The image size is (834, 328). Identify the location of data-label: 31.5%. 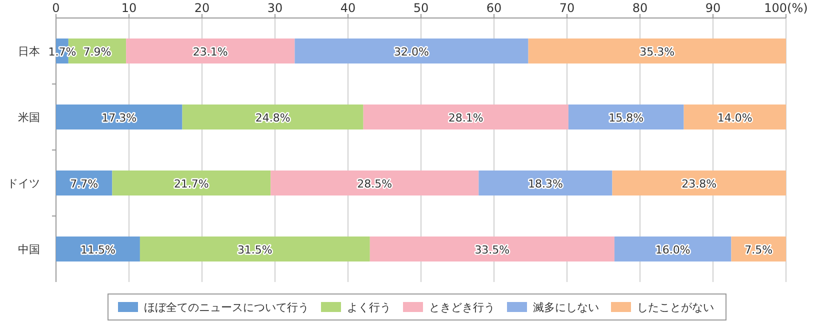
(254, 250).